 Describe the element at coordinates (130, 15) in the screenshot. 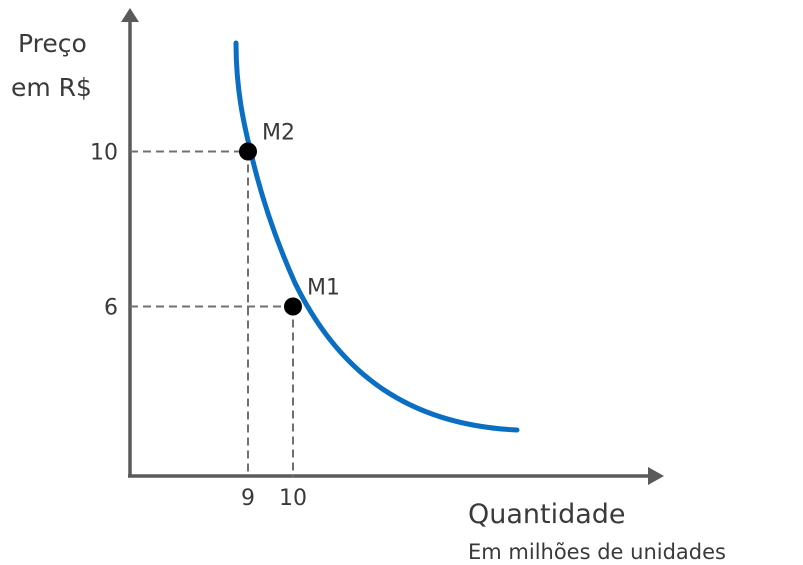

I see `y-axis-arrow` at that location.